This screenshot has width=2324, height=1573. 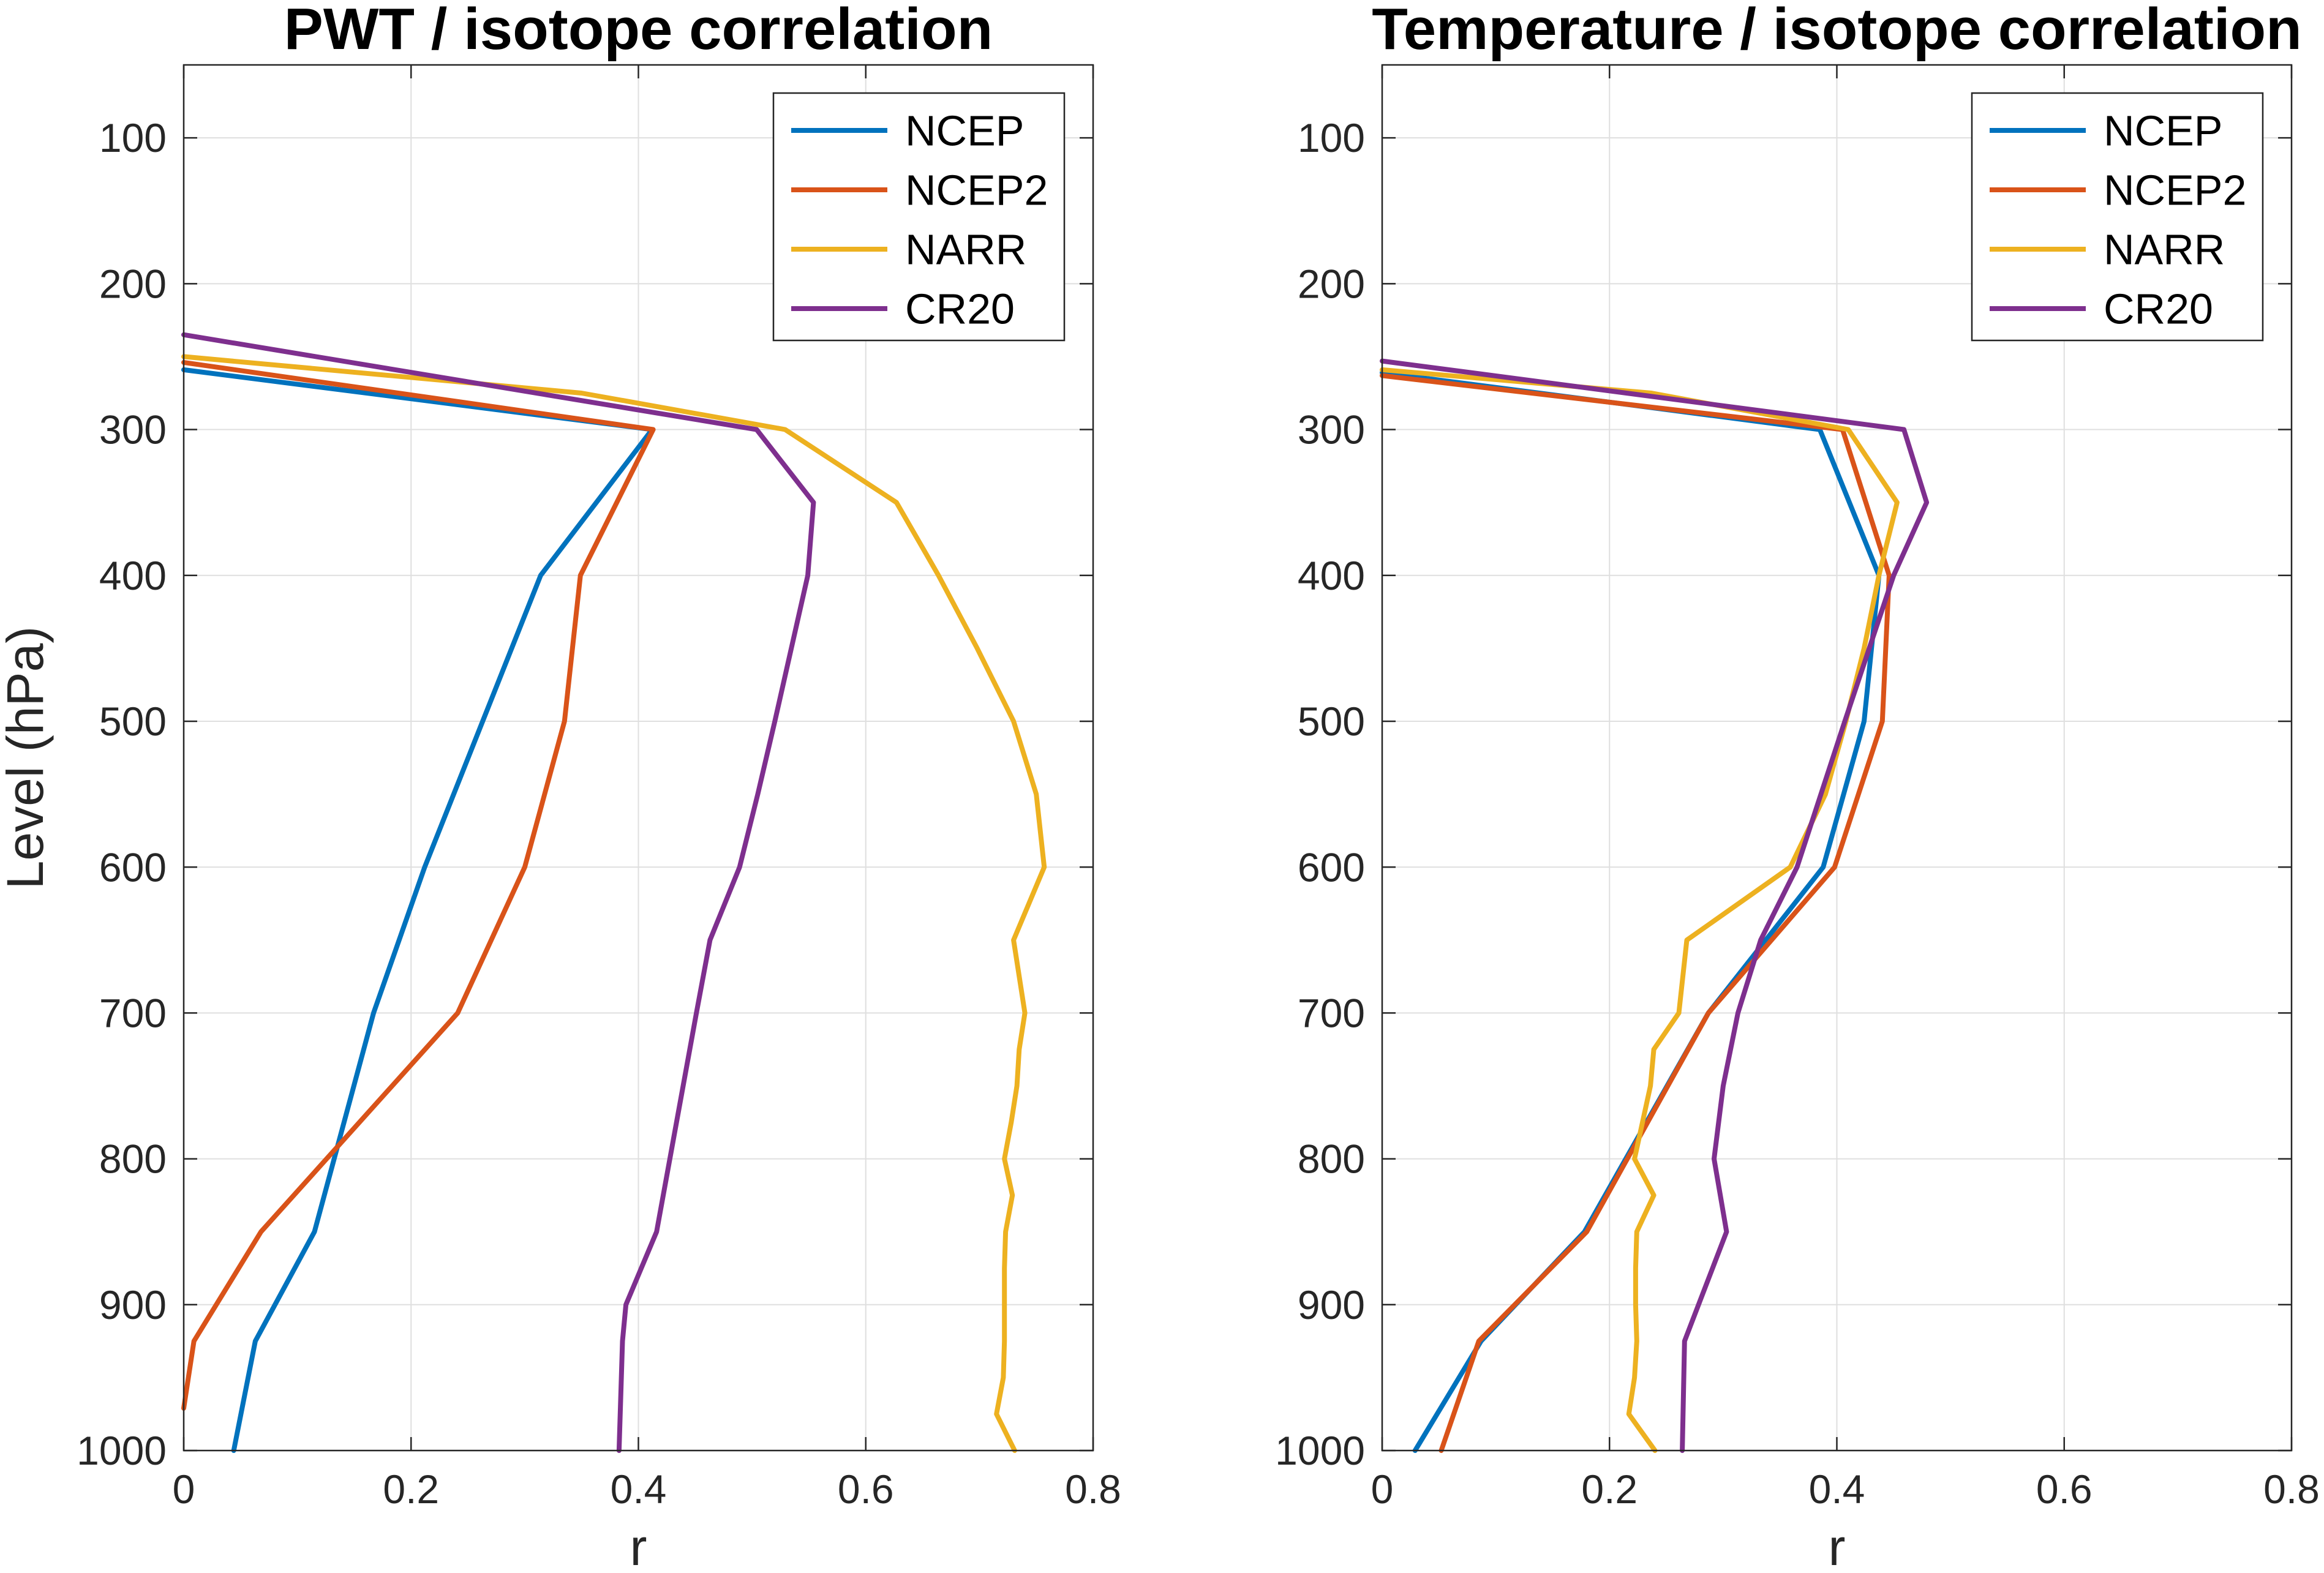 I want to click on chart-title: PWT / isotope correlation, so click(x=638, y=31).